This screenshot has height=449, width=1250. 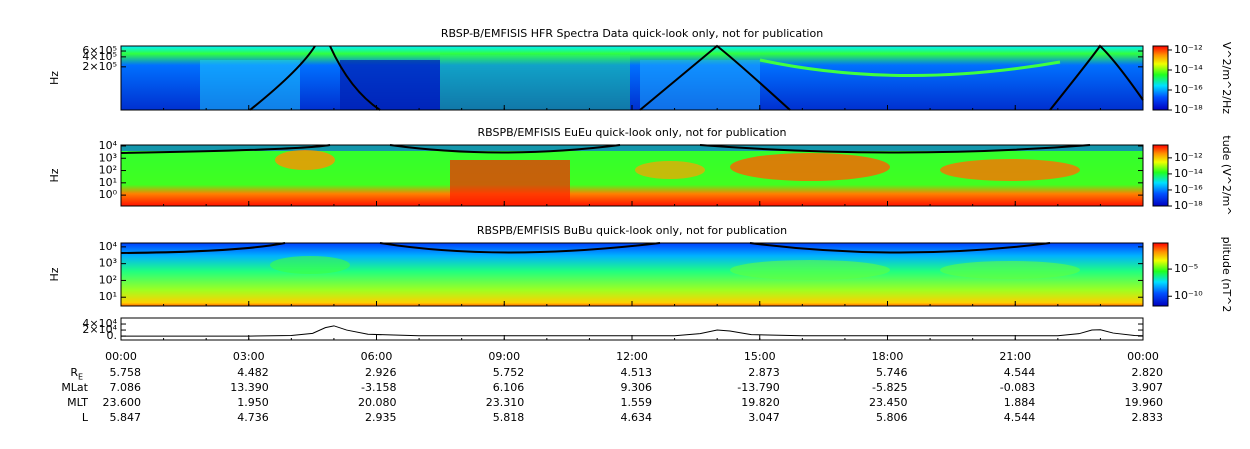 I want to click on ephemeris-value: -13.790, so click(x=758, y=387).